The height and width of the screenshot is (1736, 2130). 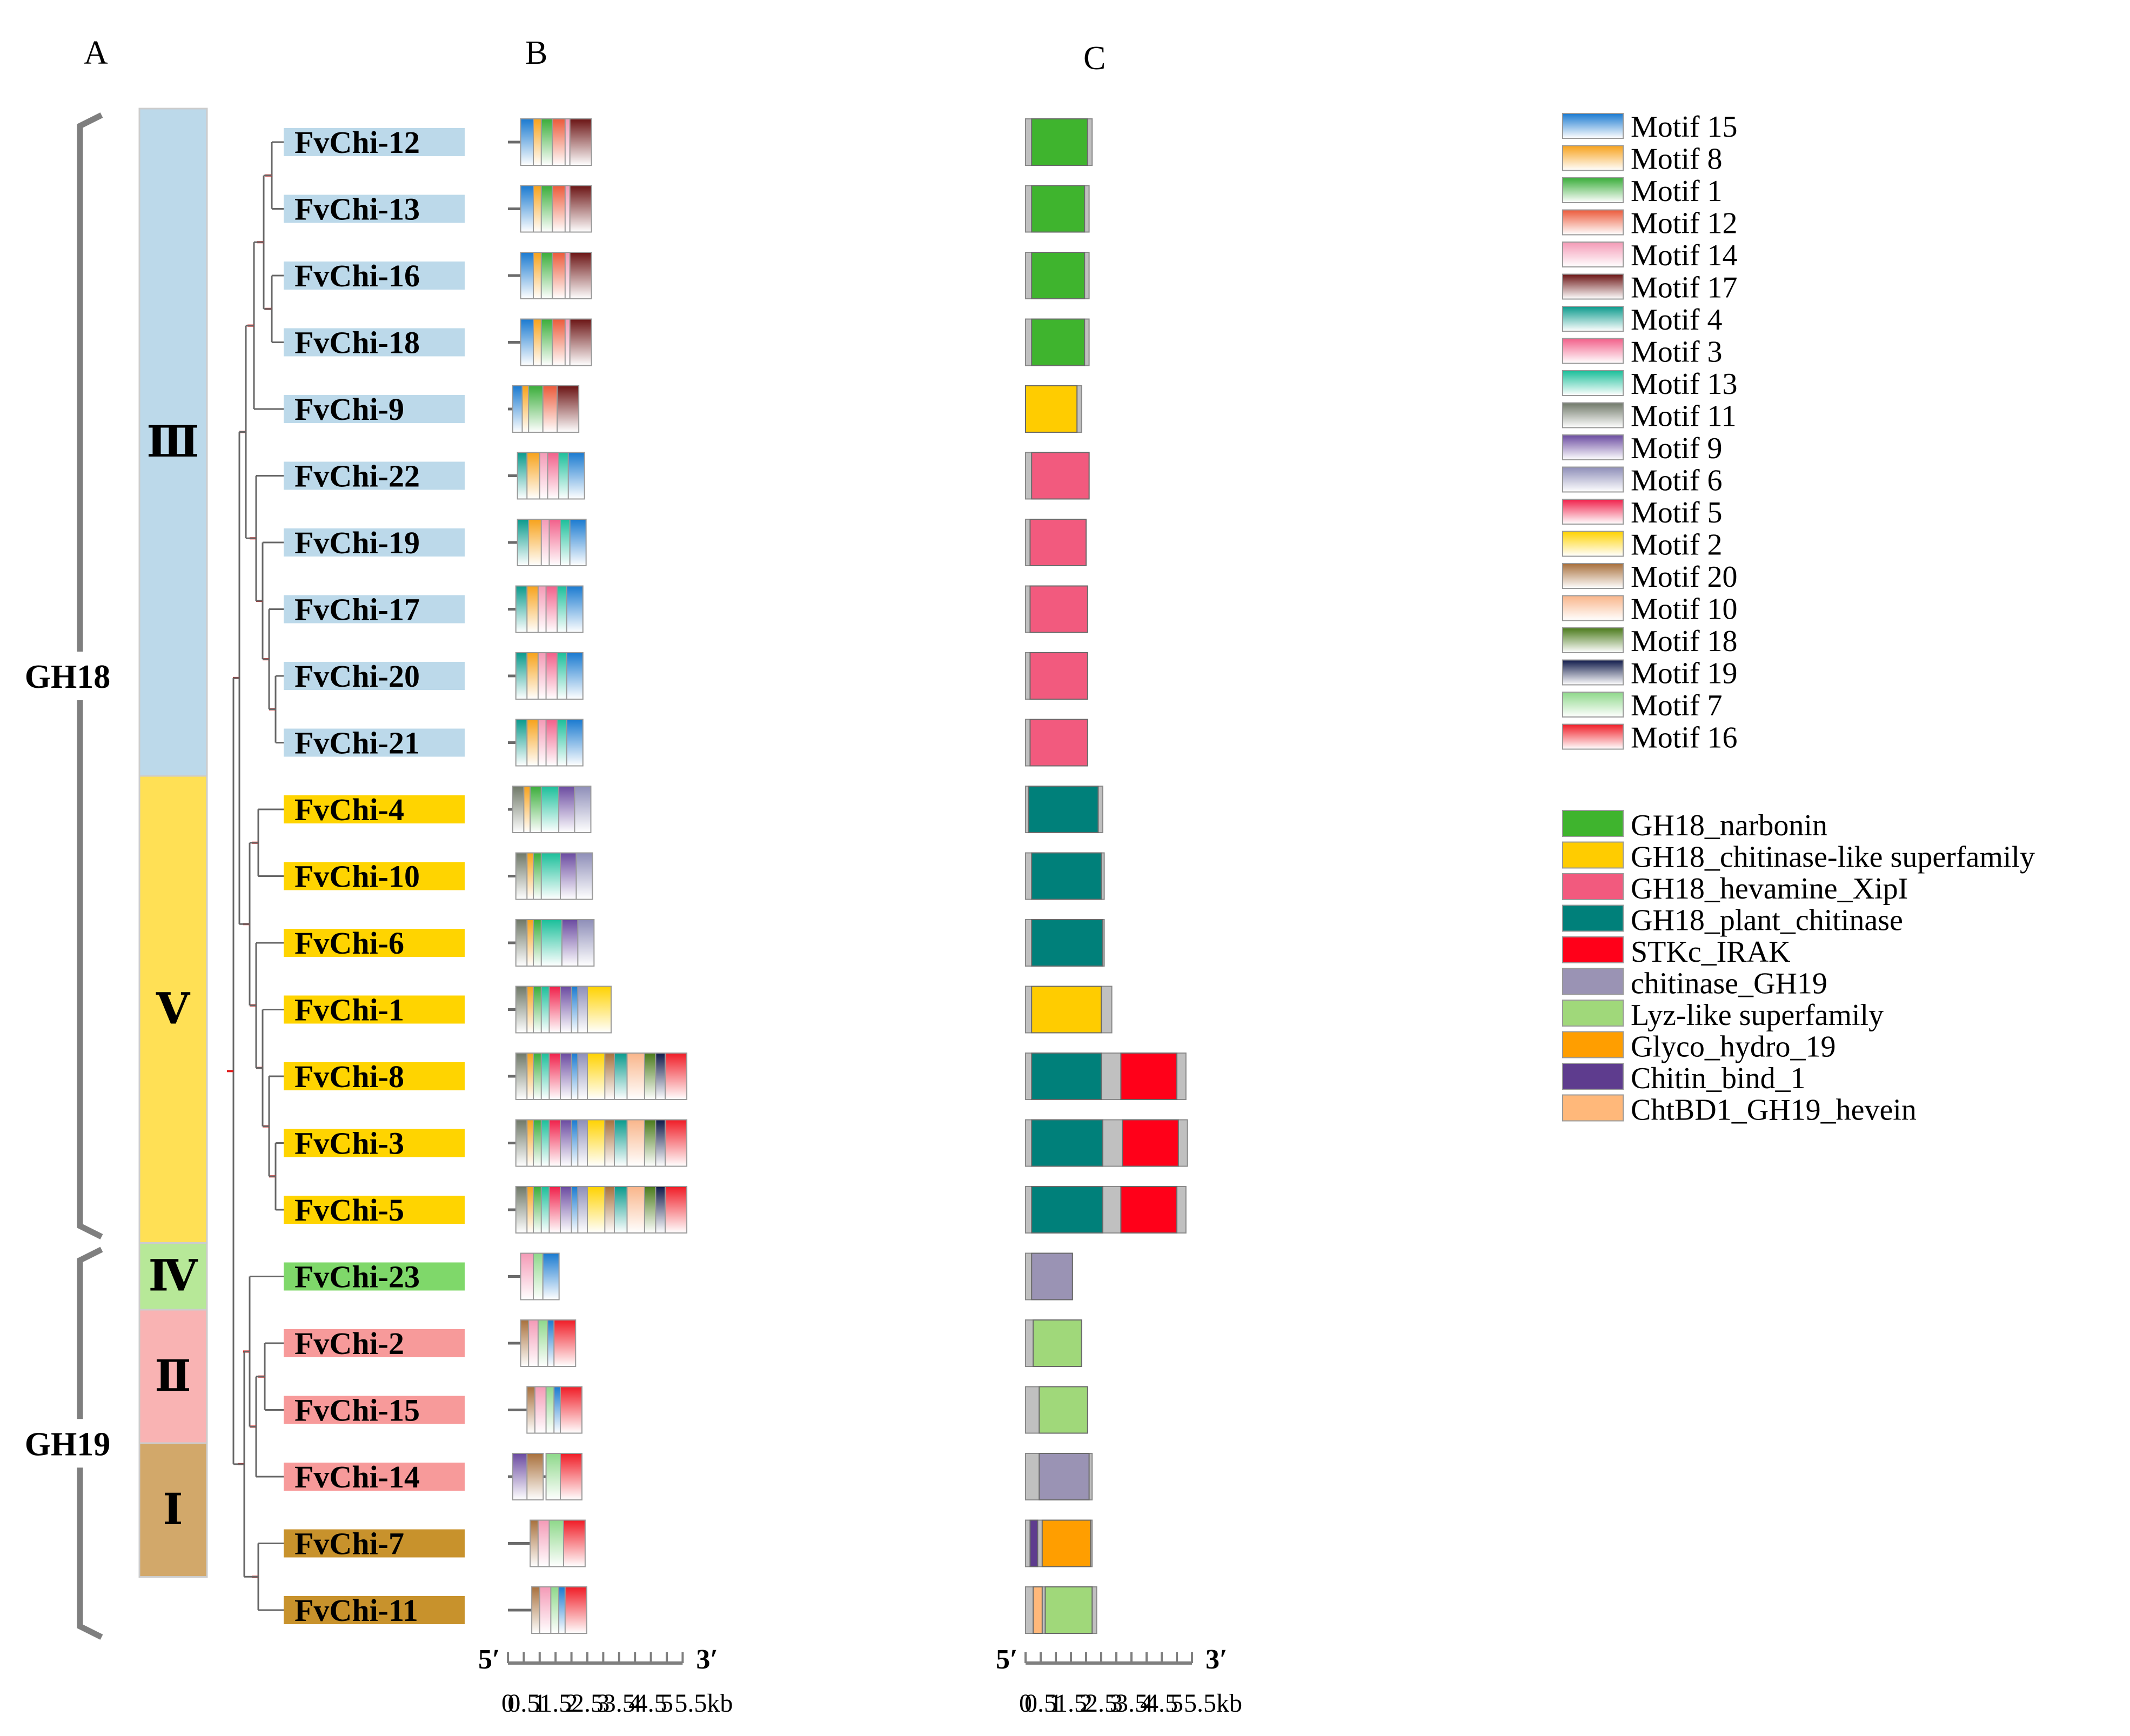 What do you see at coordinates (349, 1076) in the screenshot?
I see `gene-label: FvChi-8` at bounding box center [349, 1076].